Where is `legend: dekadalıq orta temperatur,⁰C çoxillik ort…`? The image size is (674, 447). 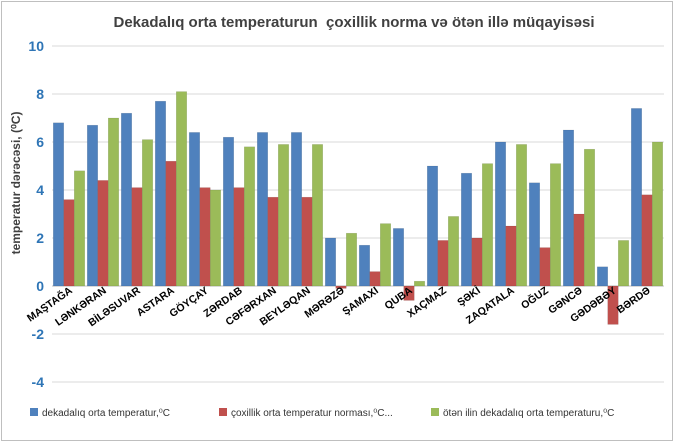
legend: dekadalıq orta temperatur,⁰C çoxillik ort… is located at coordinates (322, 413).